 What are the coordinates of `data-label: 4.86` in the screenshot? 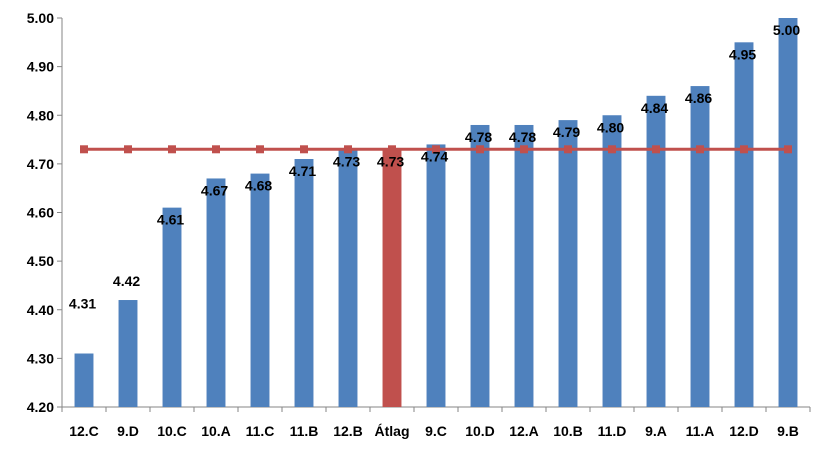 It's located at (698, 98).